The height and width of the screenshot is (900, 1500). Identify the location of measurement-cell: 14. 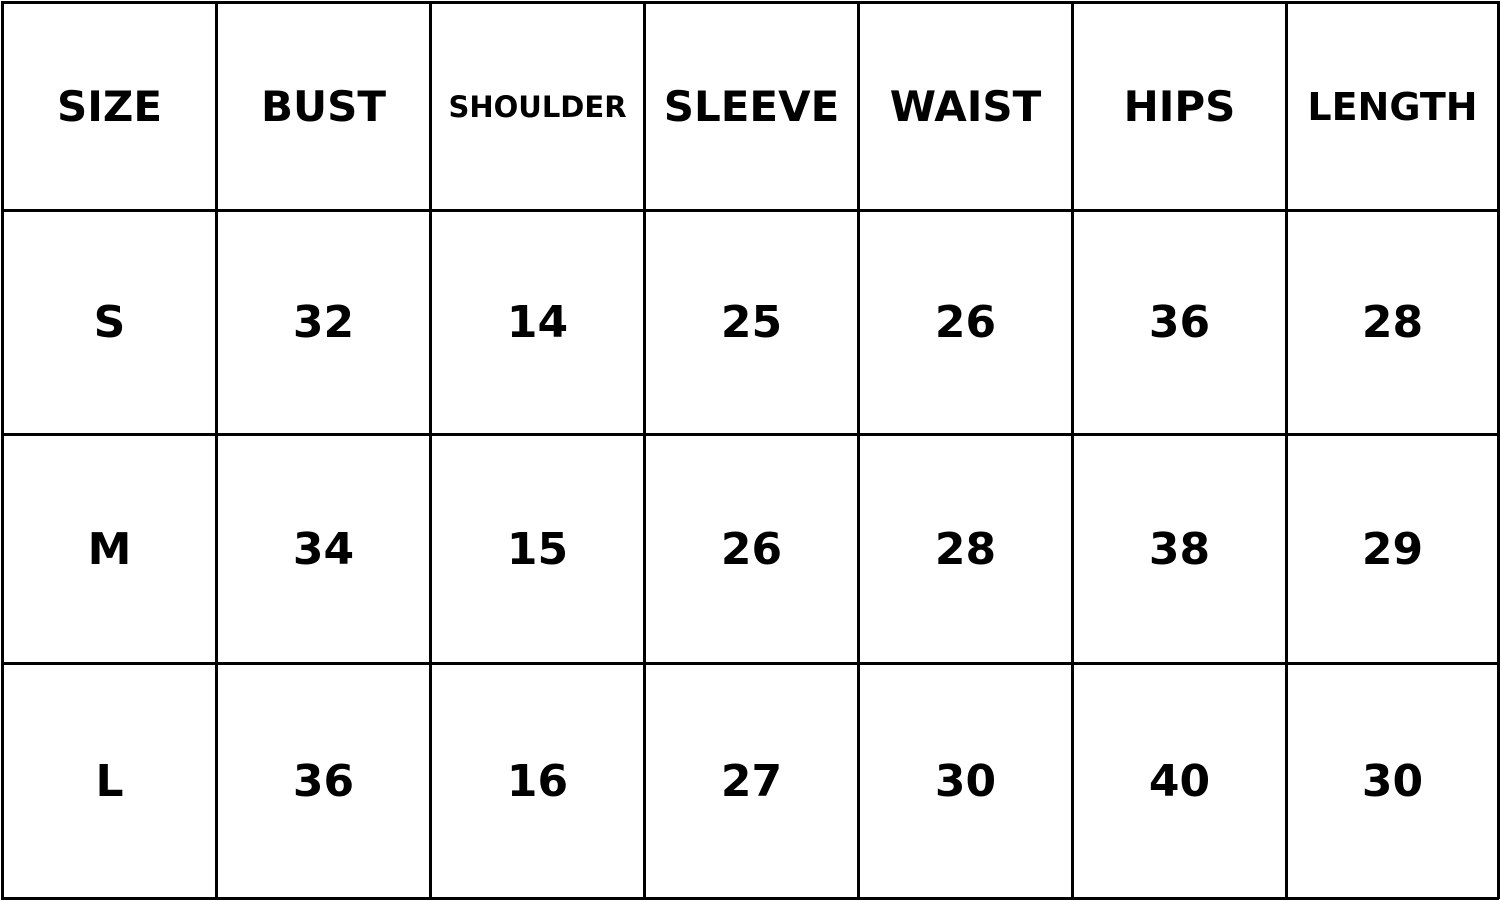
(537, 322).